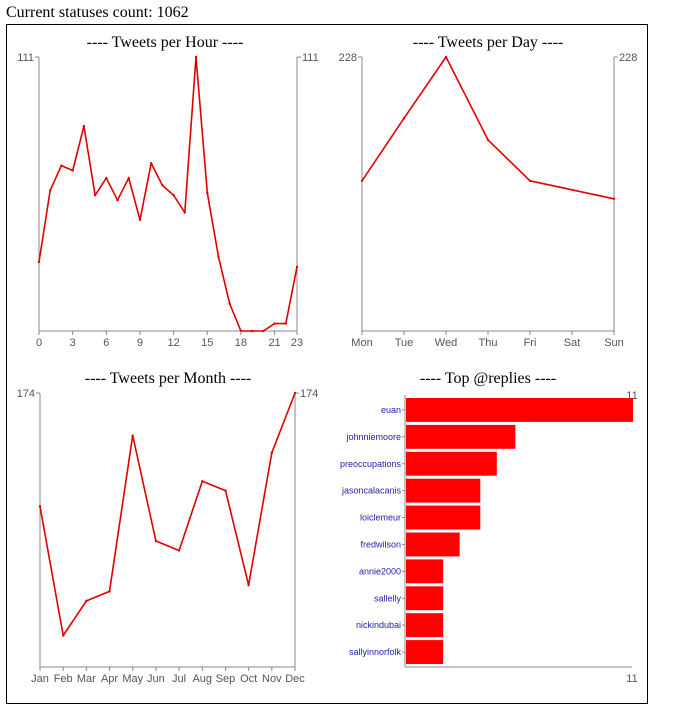 This screenshot has width=683, height=704. Describe the element at coordinates (380, 571) in the screenshot. I see `replies-bar-label: annie2000` at that location.